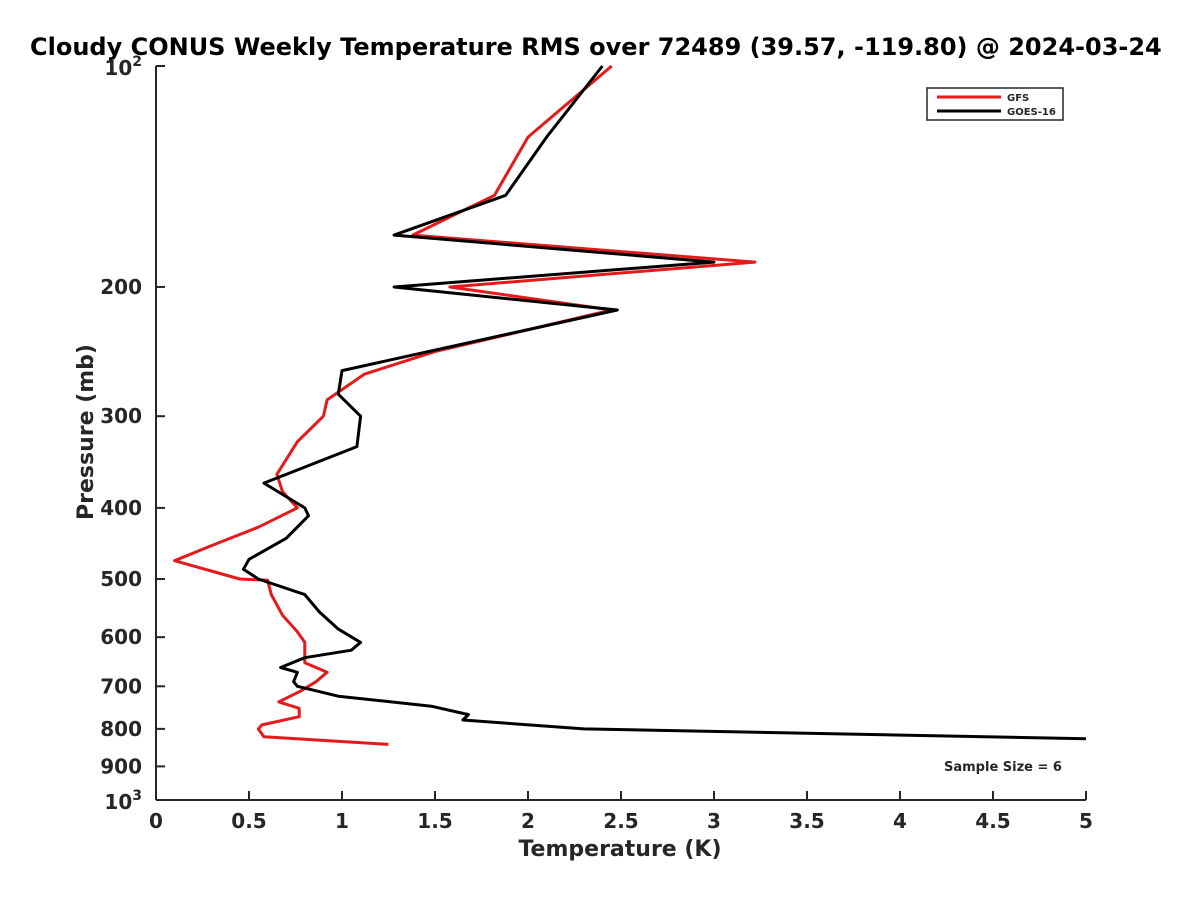 The image size is (1200, 900). Describe the element at coordinates (342, 821) in the screenshot. I see `x-tick-label: 1` at that location.